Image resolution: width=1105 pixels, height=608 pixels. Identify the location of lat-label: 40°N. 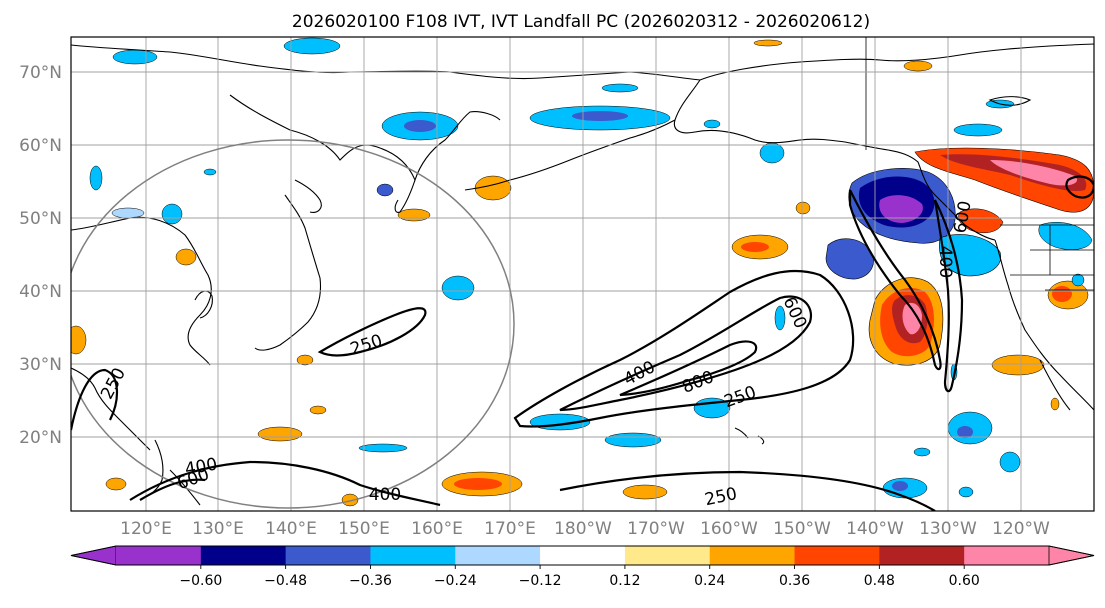
(40, 292).